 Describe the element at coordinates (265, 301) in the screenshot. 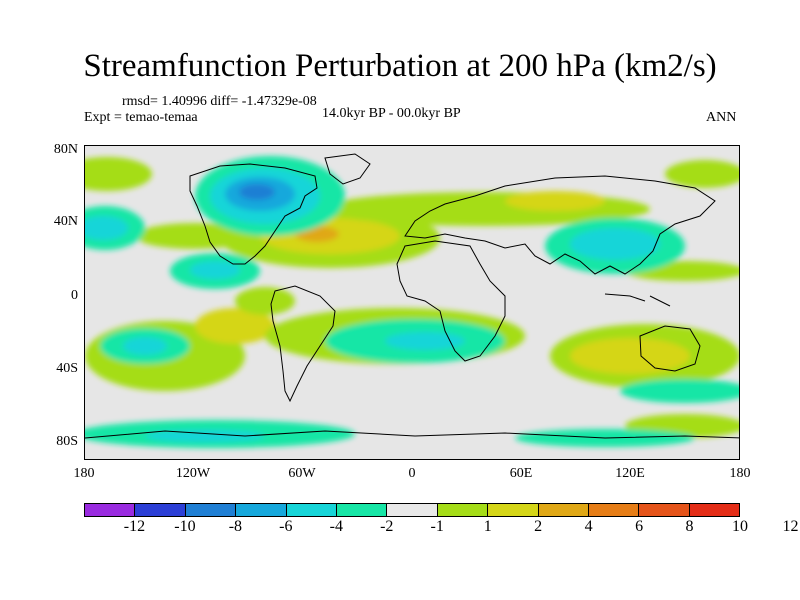

I see `positive-field-eq-pacific` at that location.